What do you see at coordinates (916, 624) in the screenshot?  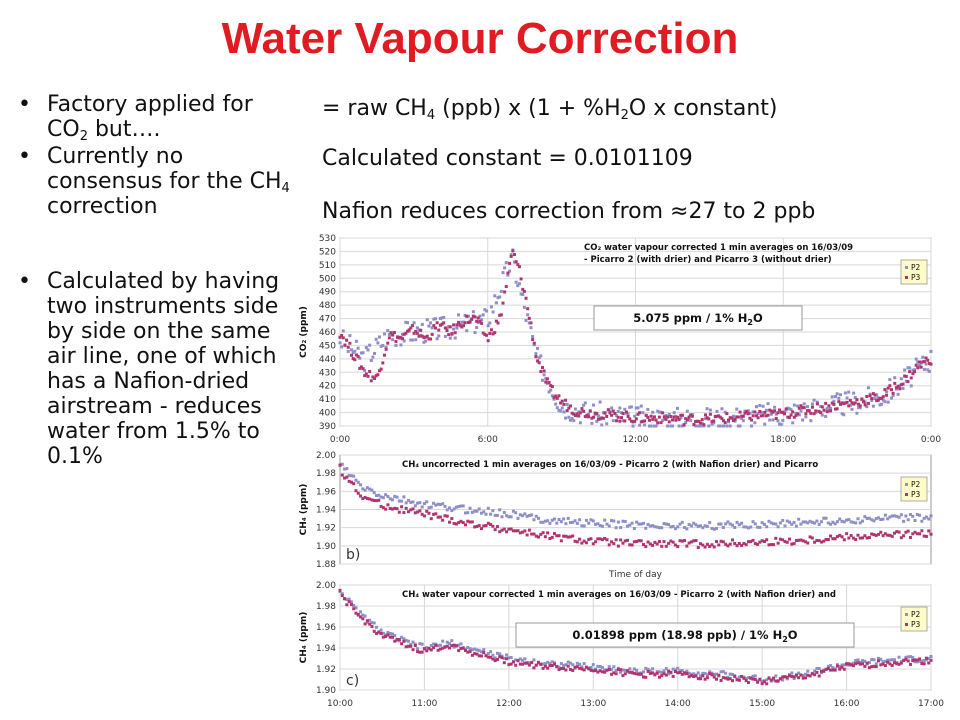 I see `legend-label: P3` at bounding box center [916, 624].